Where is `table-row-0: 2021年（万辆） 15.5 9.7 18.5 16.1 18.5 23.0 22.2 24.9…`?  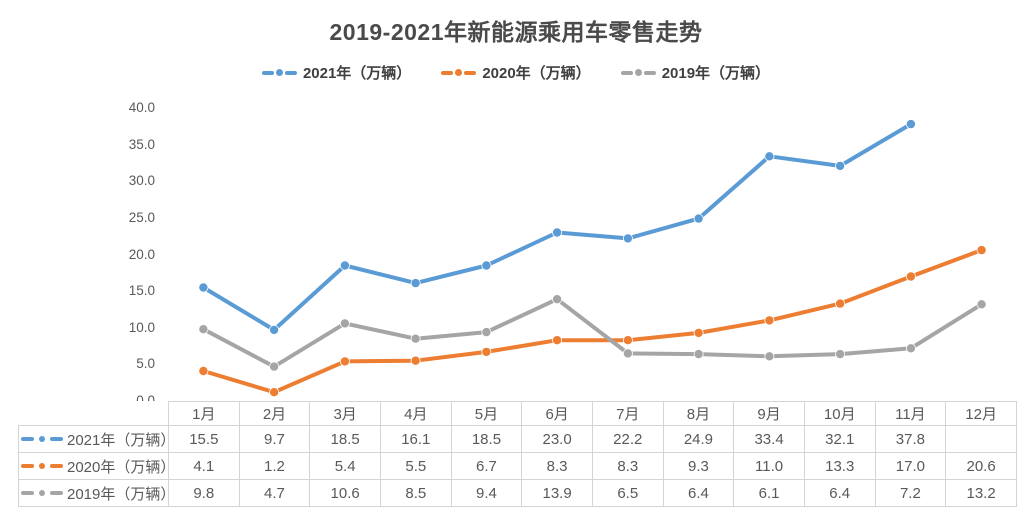 table-row-0: 2021年（万辆） 15.5 9.7 18.5 16.1 18.5 23.0 22.2 24.9… is located at coordinates (517, 439).